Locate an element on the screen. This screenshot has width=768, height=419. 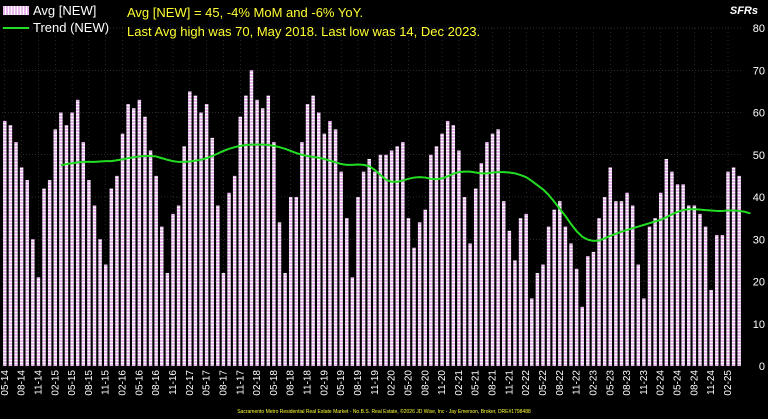
legend-bar-label: Avg [NEW] is located at coordinates (65, 10).